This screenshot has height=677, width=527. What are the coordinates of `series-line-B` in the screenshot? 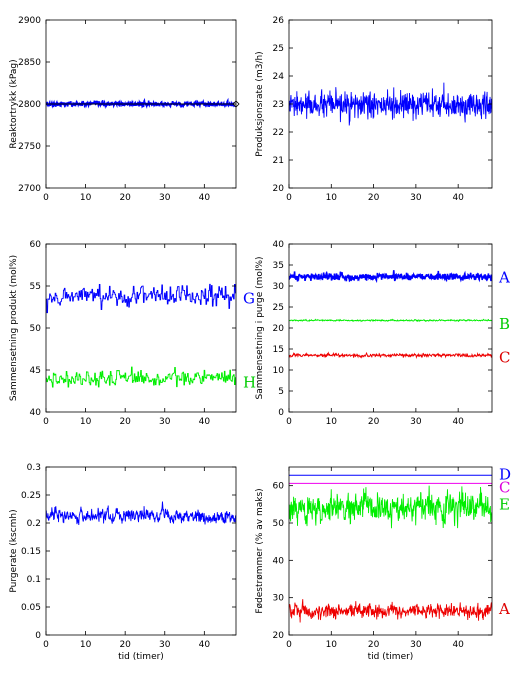 It's located at (390, 320).